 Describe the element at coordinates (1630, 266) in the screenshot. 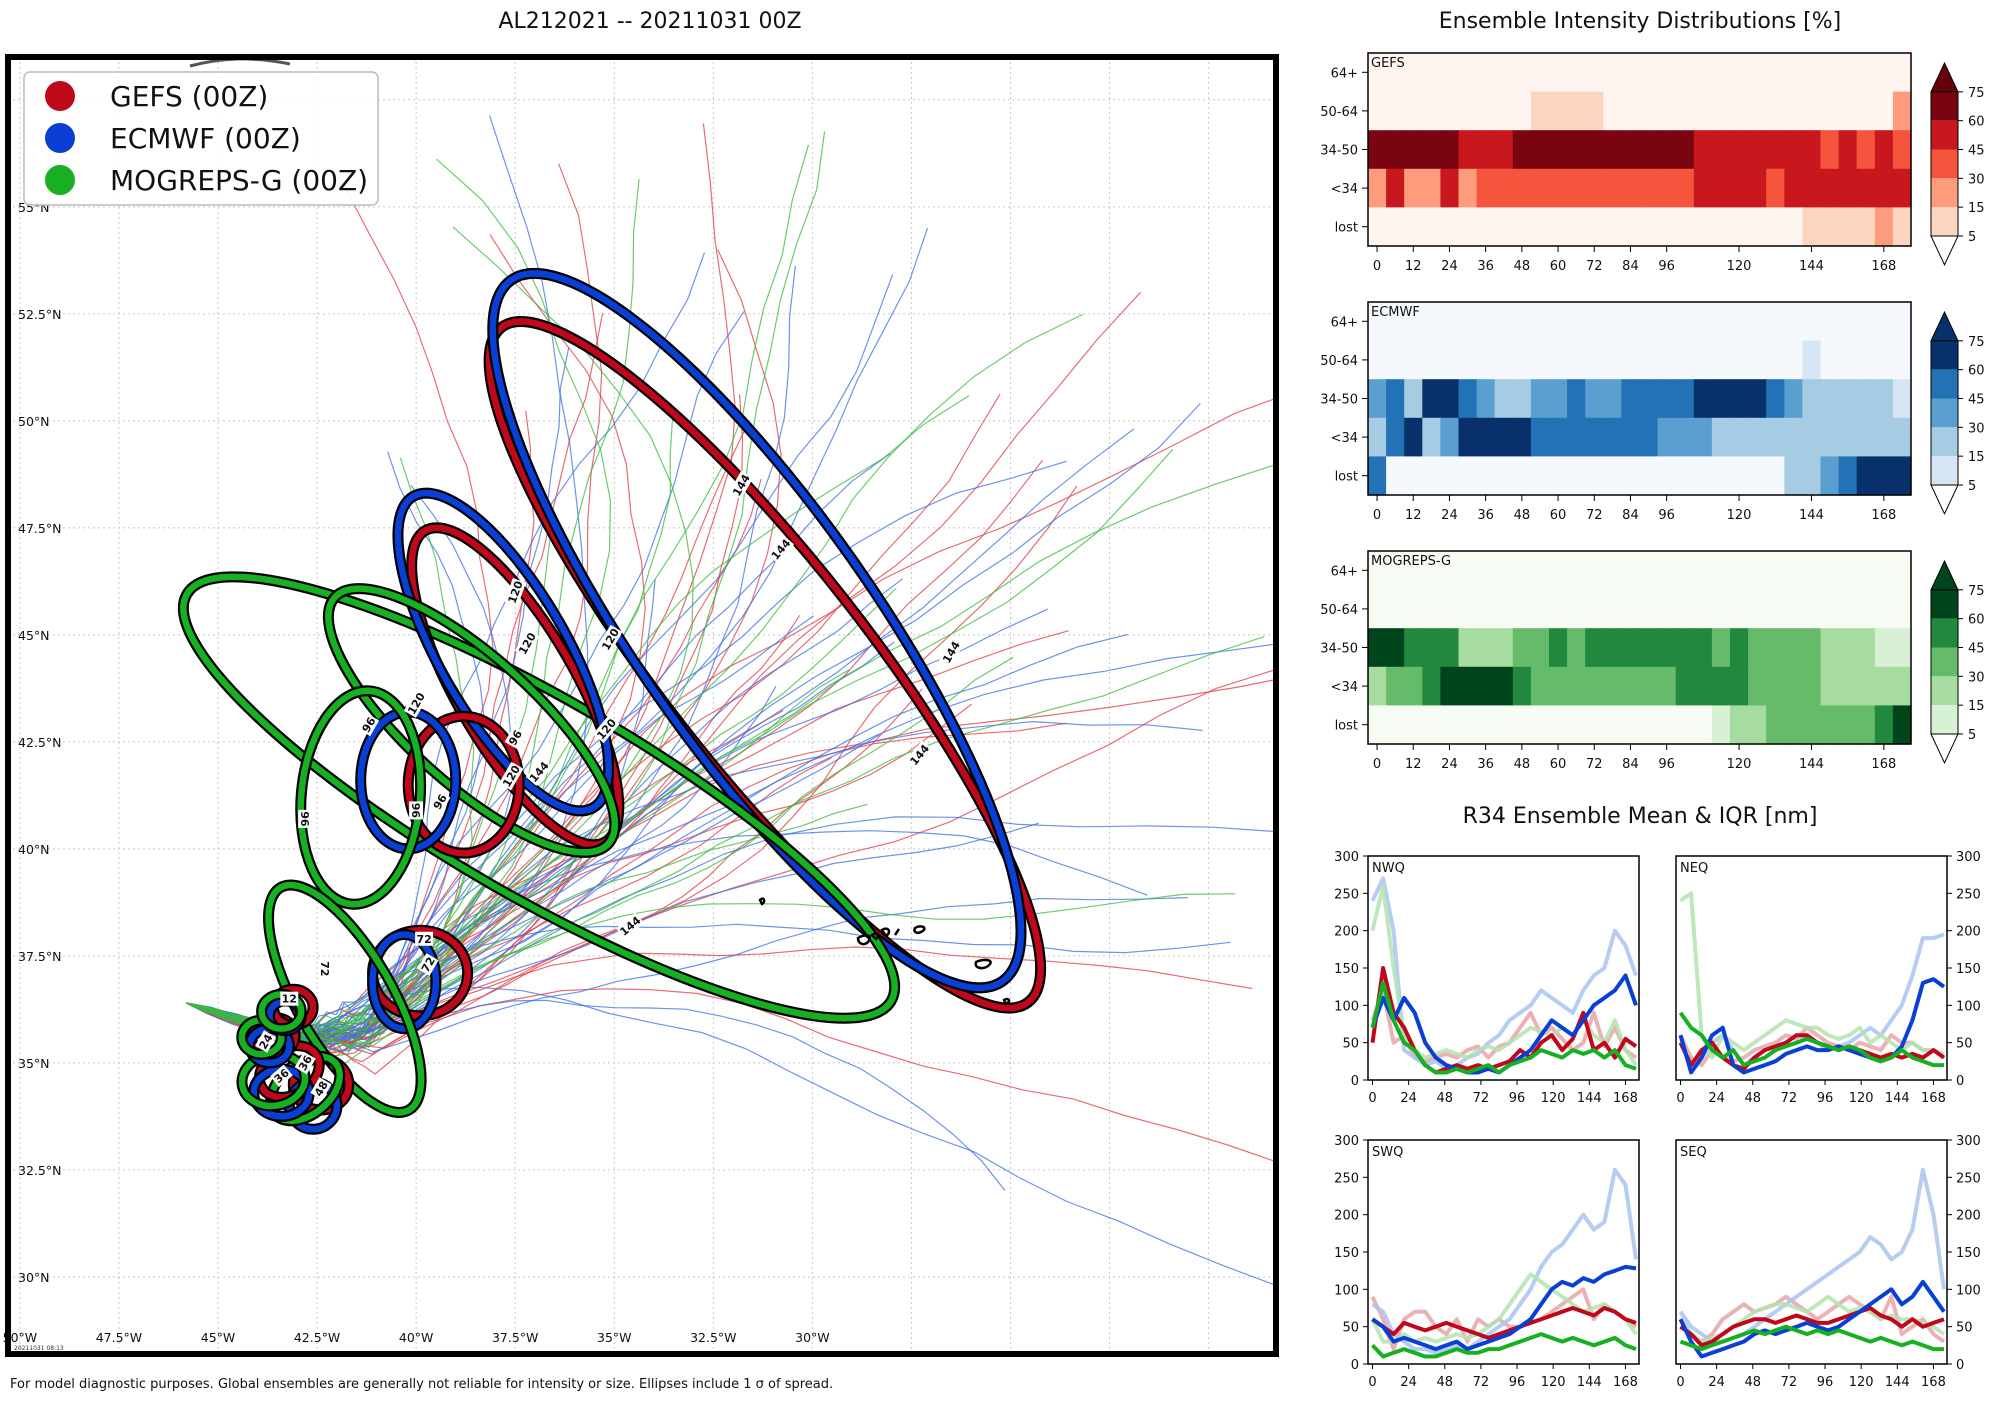

I see `x-tick-label: 84` at that location.